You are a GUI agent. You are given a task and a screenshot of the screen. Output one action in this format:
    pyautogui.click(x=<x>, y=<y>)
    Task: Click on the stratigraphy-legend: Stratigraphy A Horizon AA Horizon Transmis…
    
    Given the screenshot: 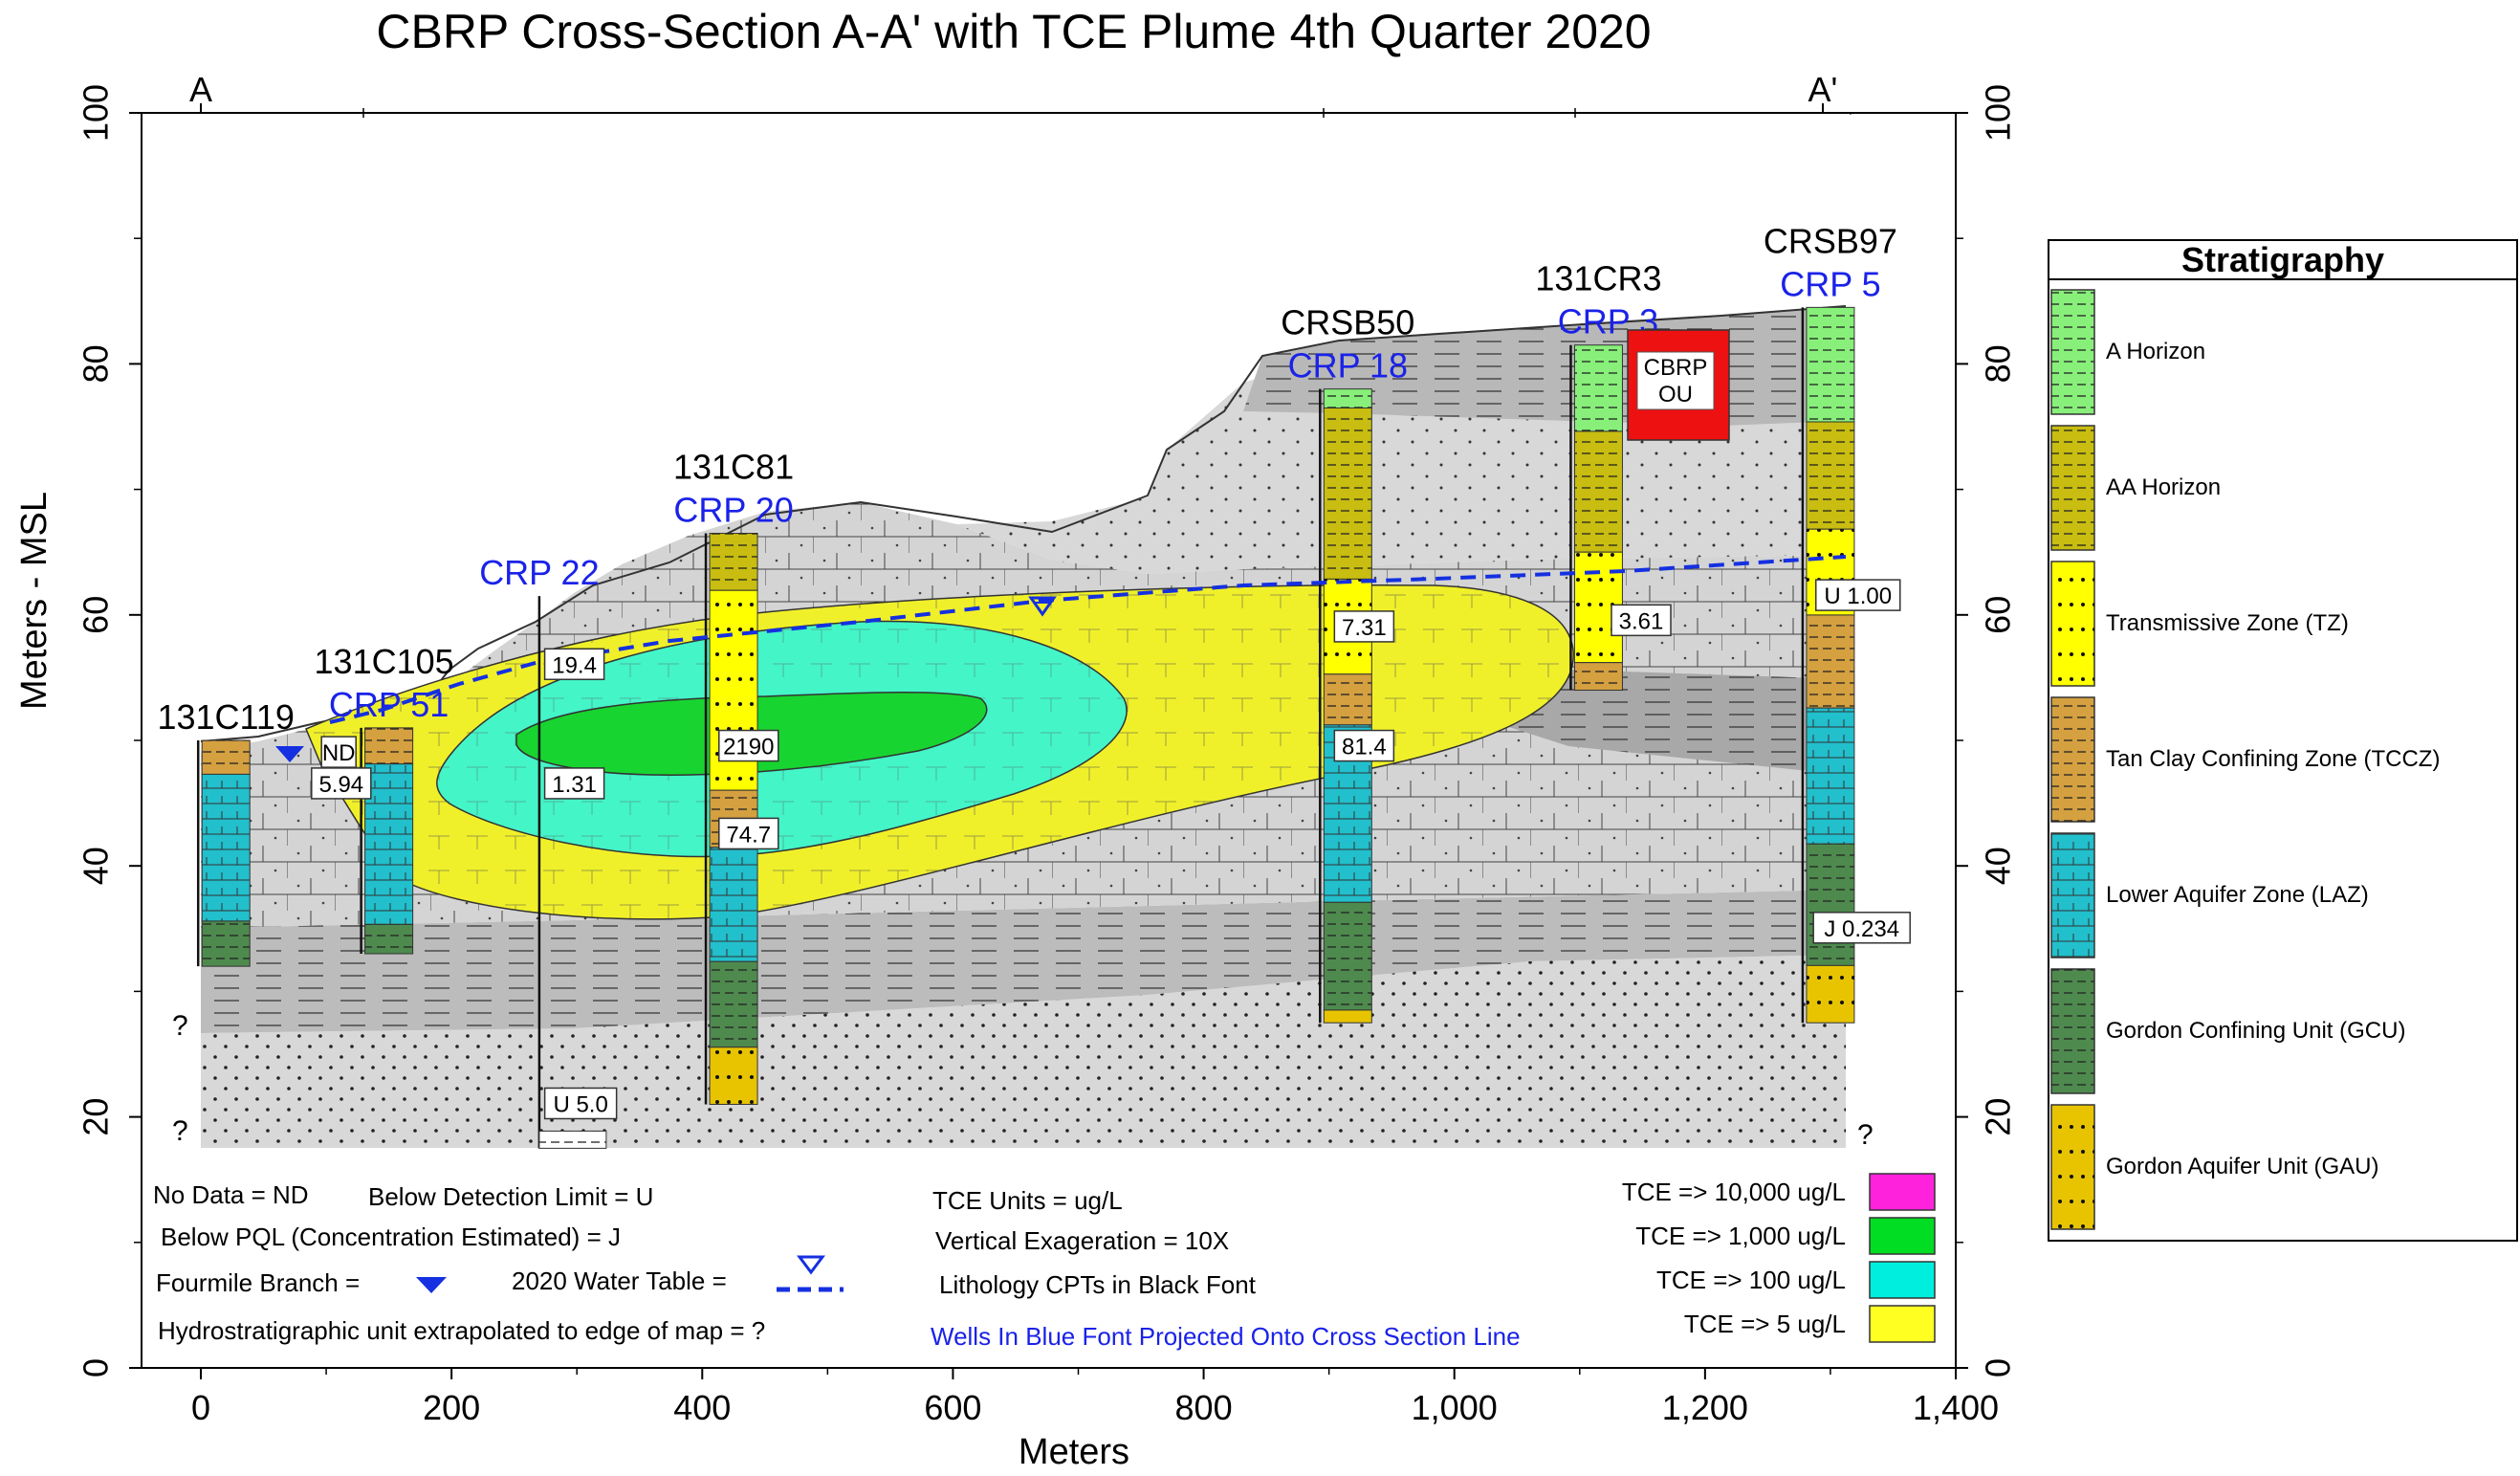 What is the action you would take?
    pyautogui.click(x=2283, y=740)
    